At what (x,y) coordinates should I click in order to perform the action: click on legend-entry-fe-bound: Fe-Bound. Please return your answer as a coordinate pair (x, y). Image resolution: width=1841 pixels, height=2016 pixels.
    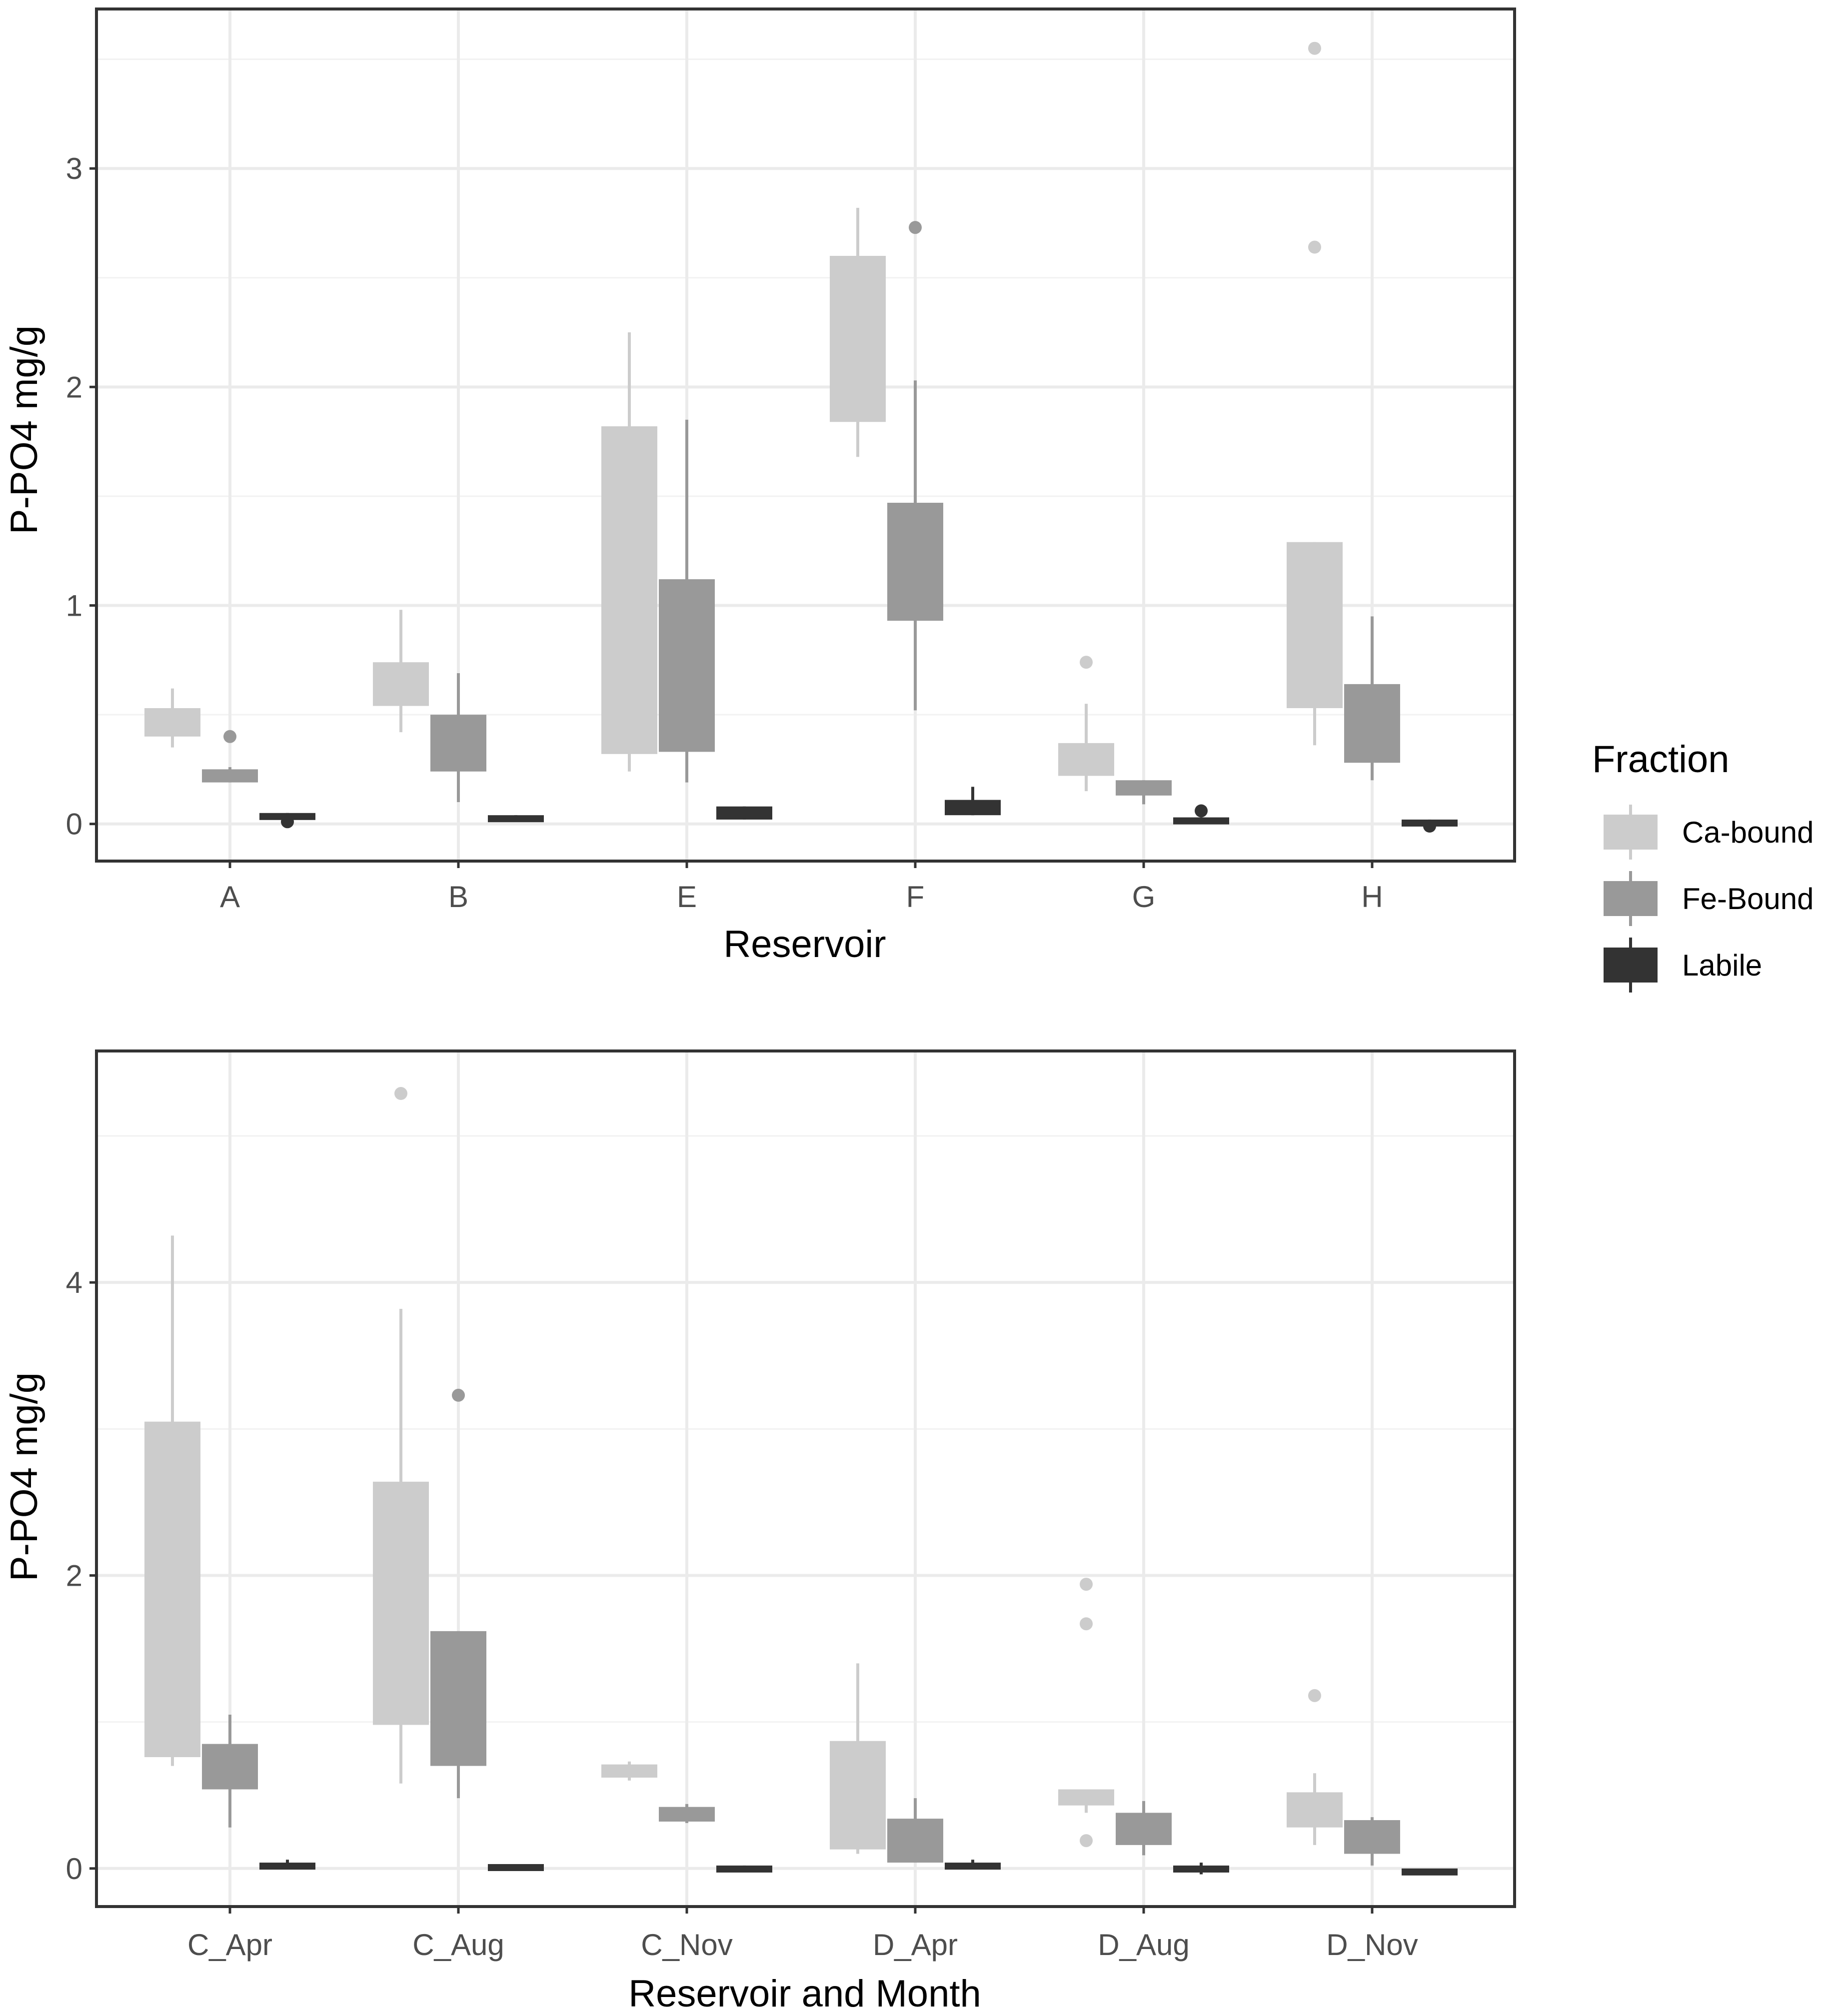
    Looking at the image, I should click on (1709, 899).